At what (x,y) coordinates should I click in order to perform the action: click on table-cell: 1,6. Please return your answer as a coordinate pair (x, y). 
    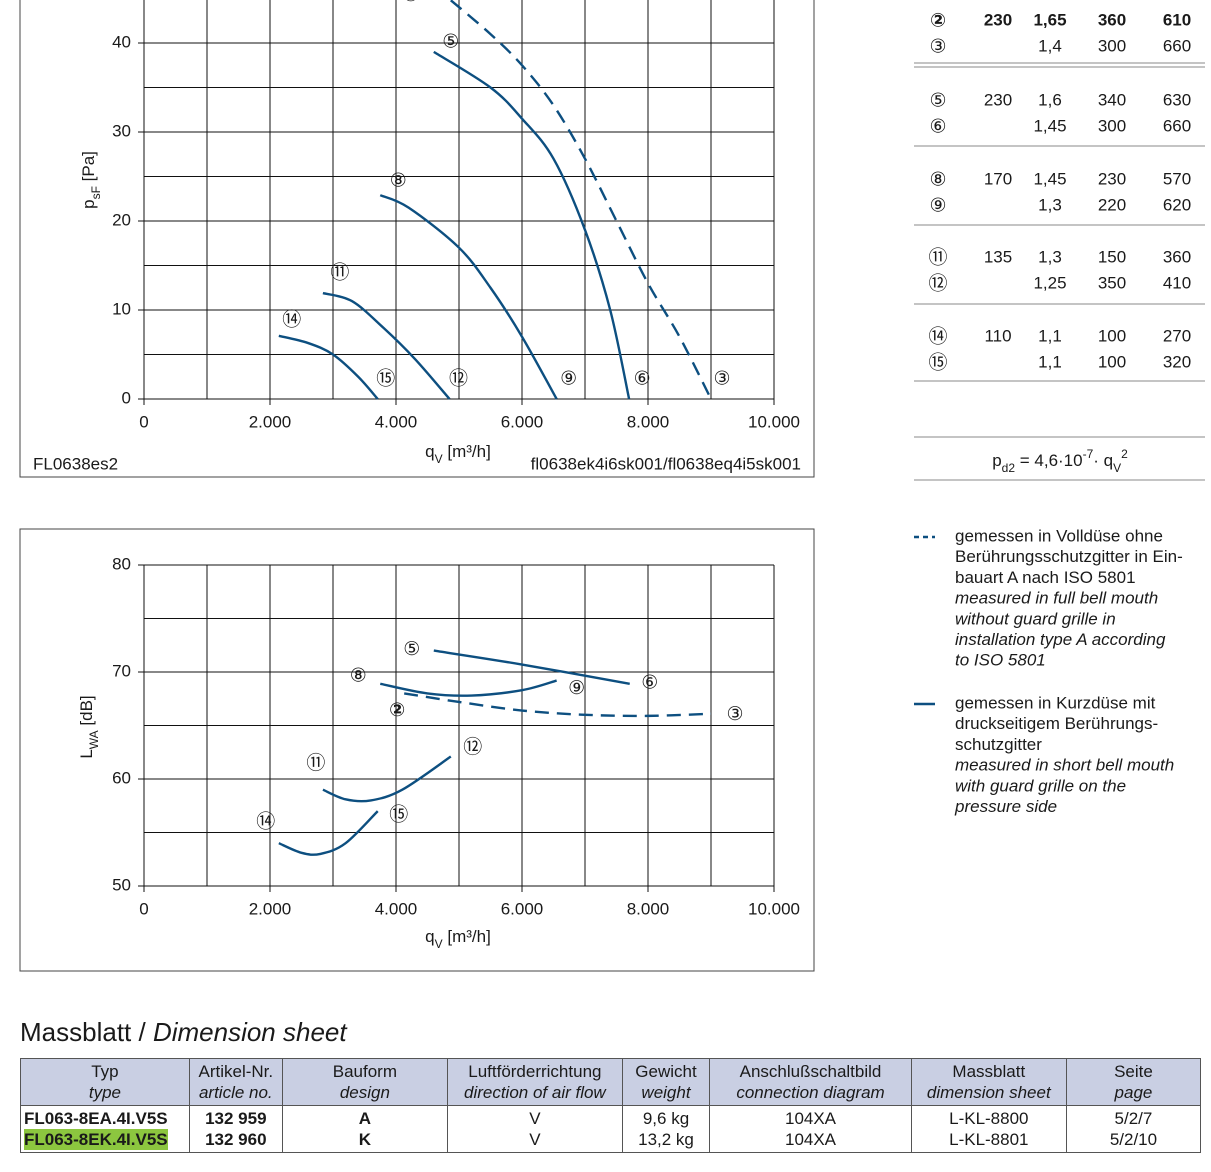
    Looking at the image, I should click on (1050, 99).